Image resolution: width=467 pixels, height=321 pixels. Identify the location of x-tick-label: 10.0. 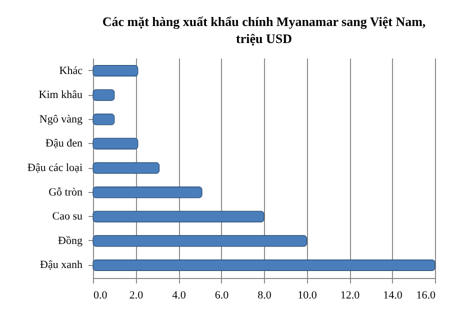
(308, 296).